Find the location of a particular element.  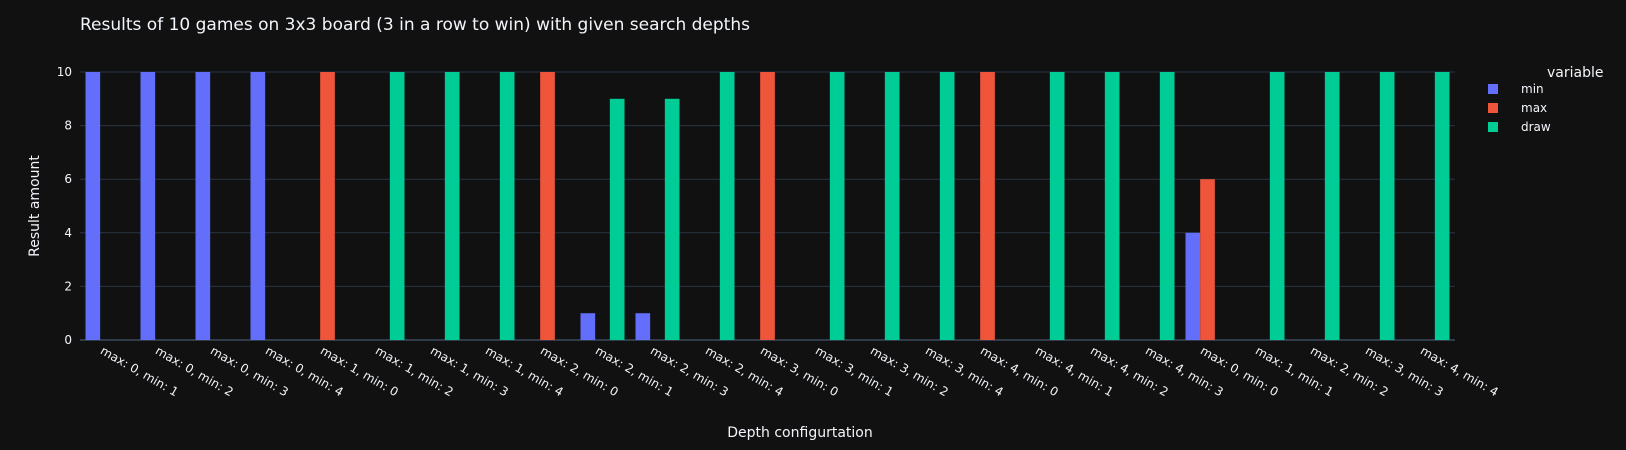

legend-swatch-max is located at coordinates (1493, 108).